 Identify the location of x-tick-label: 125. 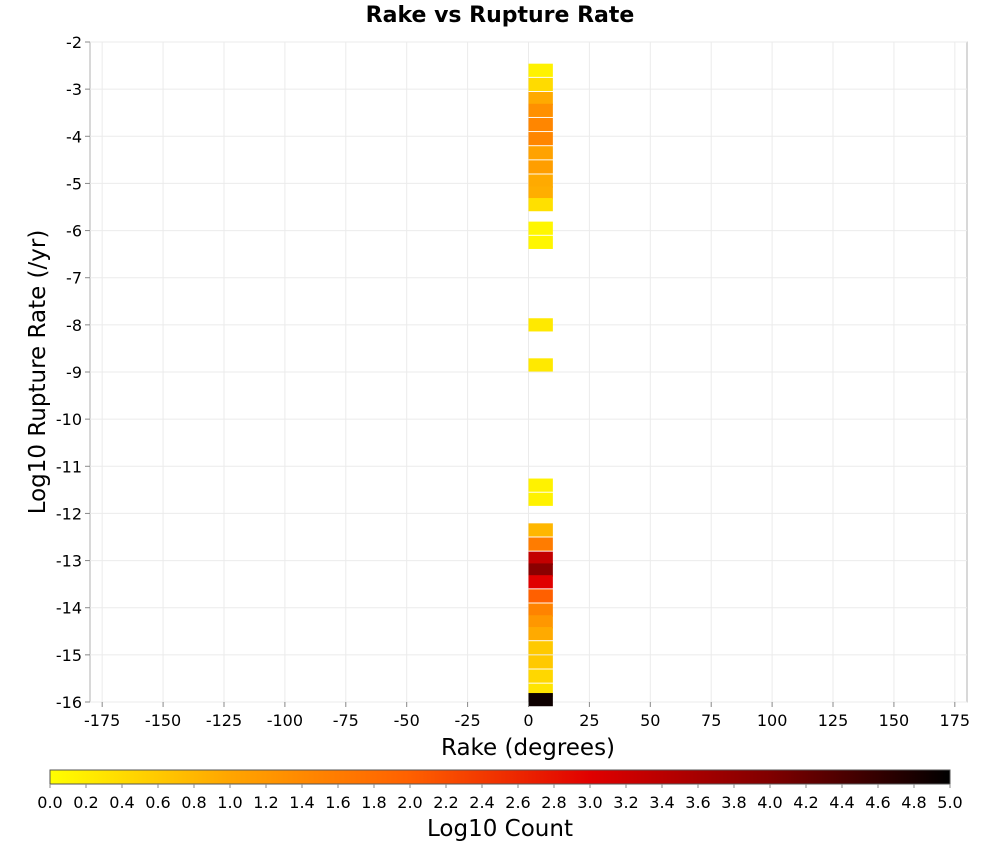
(833, 720).